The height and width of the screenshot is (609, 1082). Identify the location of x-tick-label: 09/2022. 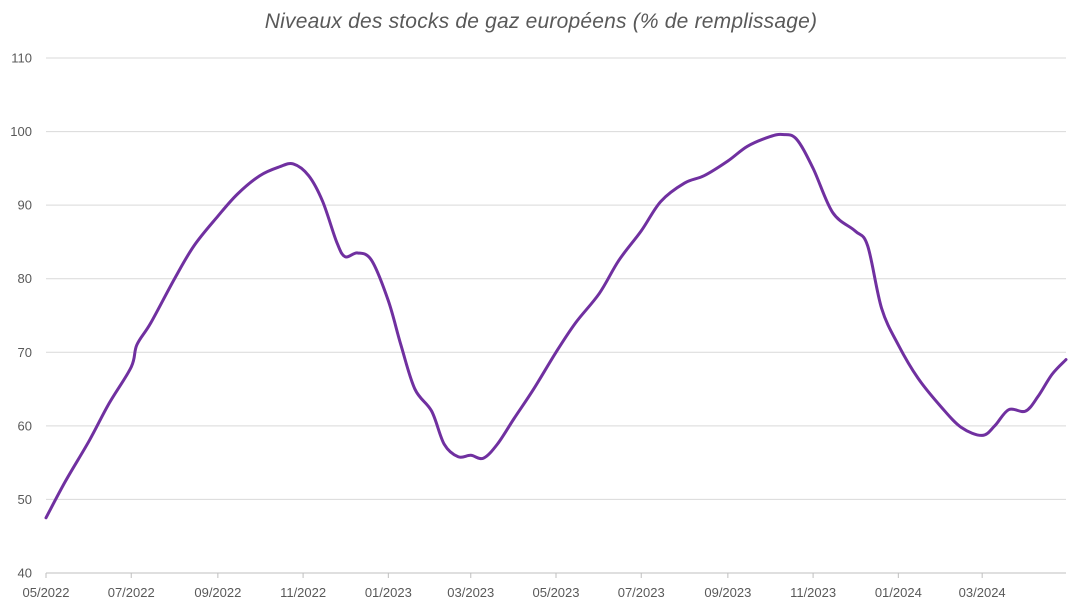
(217, 592).